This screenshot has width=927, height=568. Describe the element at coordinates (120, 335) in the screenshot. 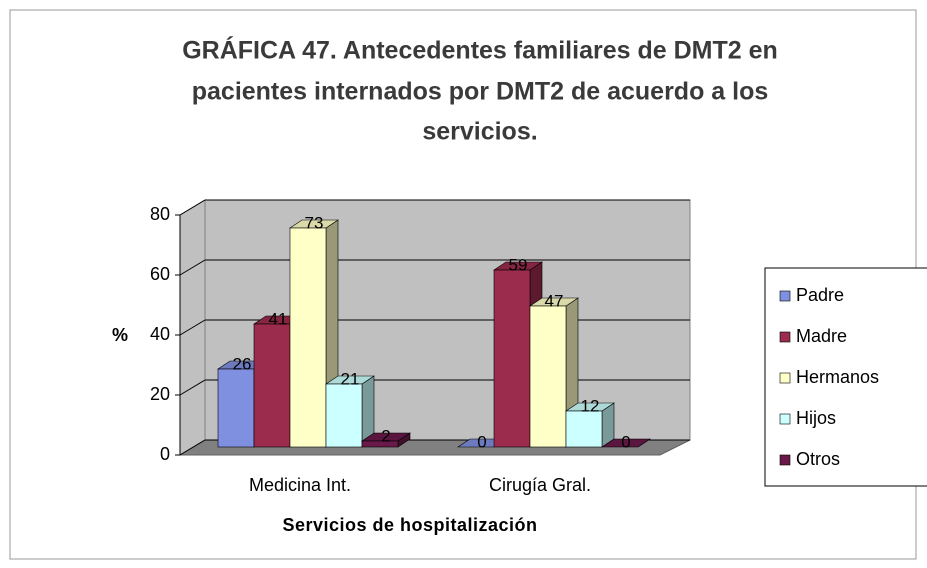

I see `y-axis-title: %` at that location.